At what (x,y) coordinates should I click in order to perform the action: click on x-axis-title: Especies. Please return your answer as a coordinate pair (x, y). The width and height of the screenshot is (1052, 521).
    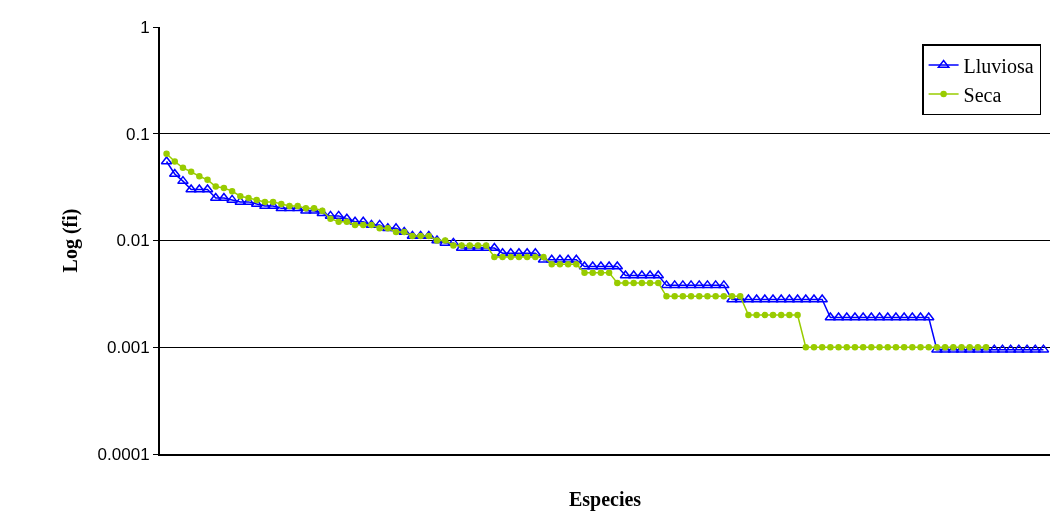
    Looking at the image, I should click on (605, 500).